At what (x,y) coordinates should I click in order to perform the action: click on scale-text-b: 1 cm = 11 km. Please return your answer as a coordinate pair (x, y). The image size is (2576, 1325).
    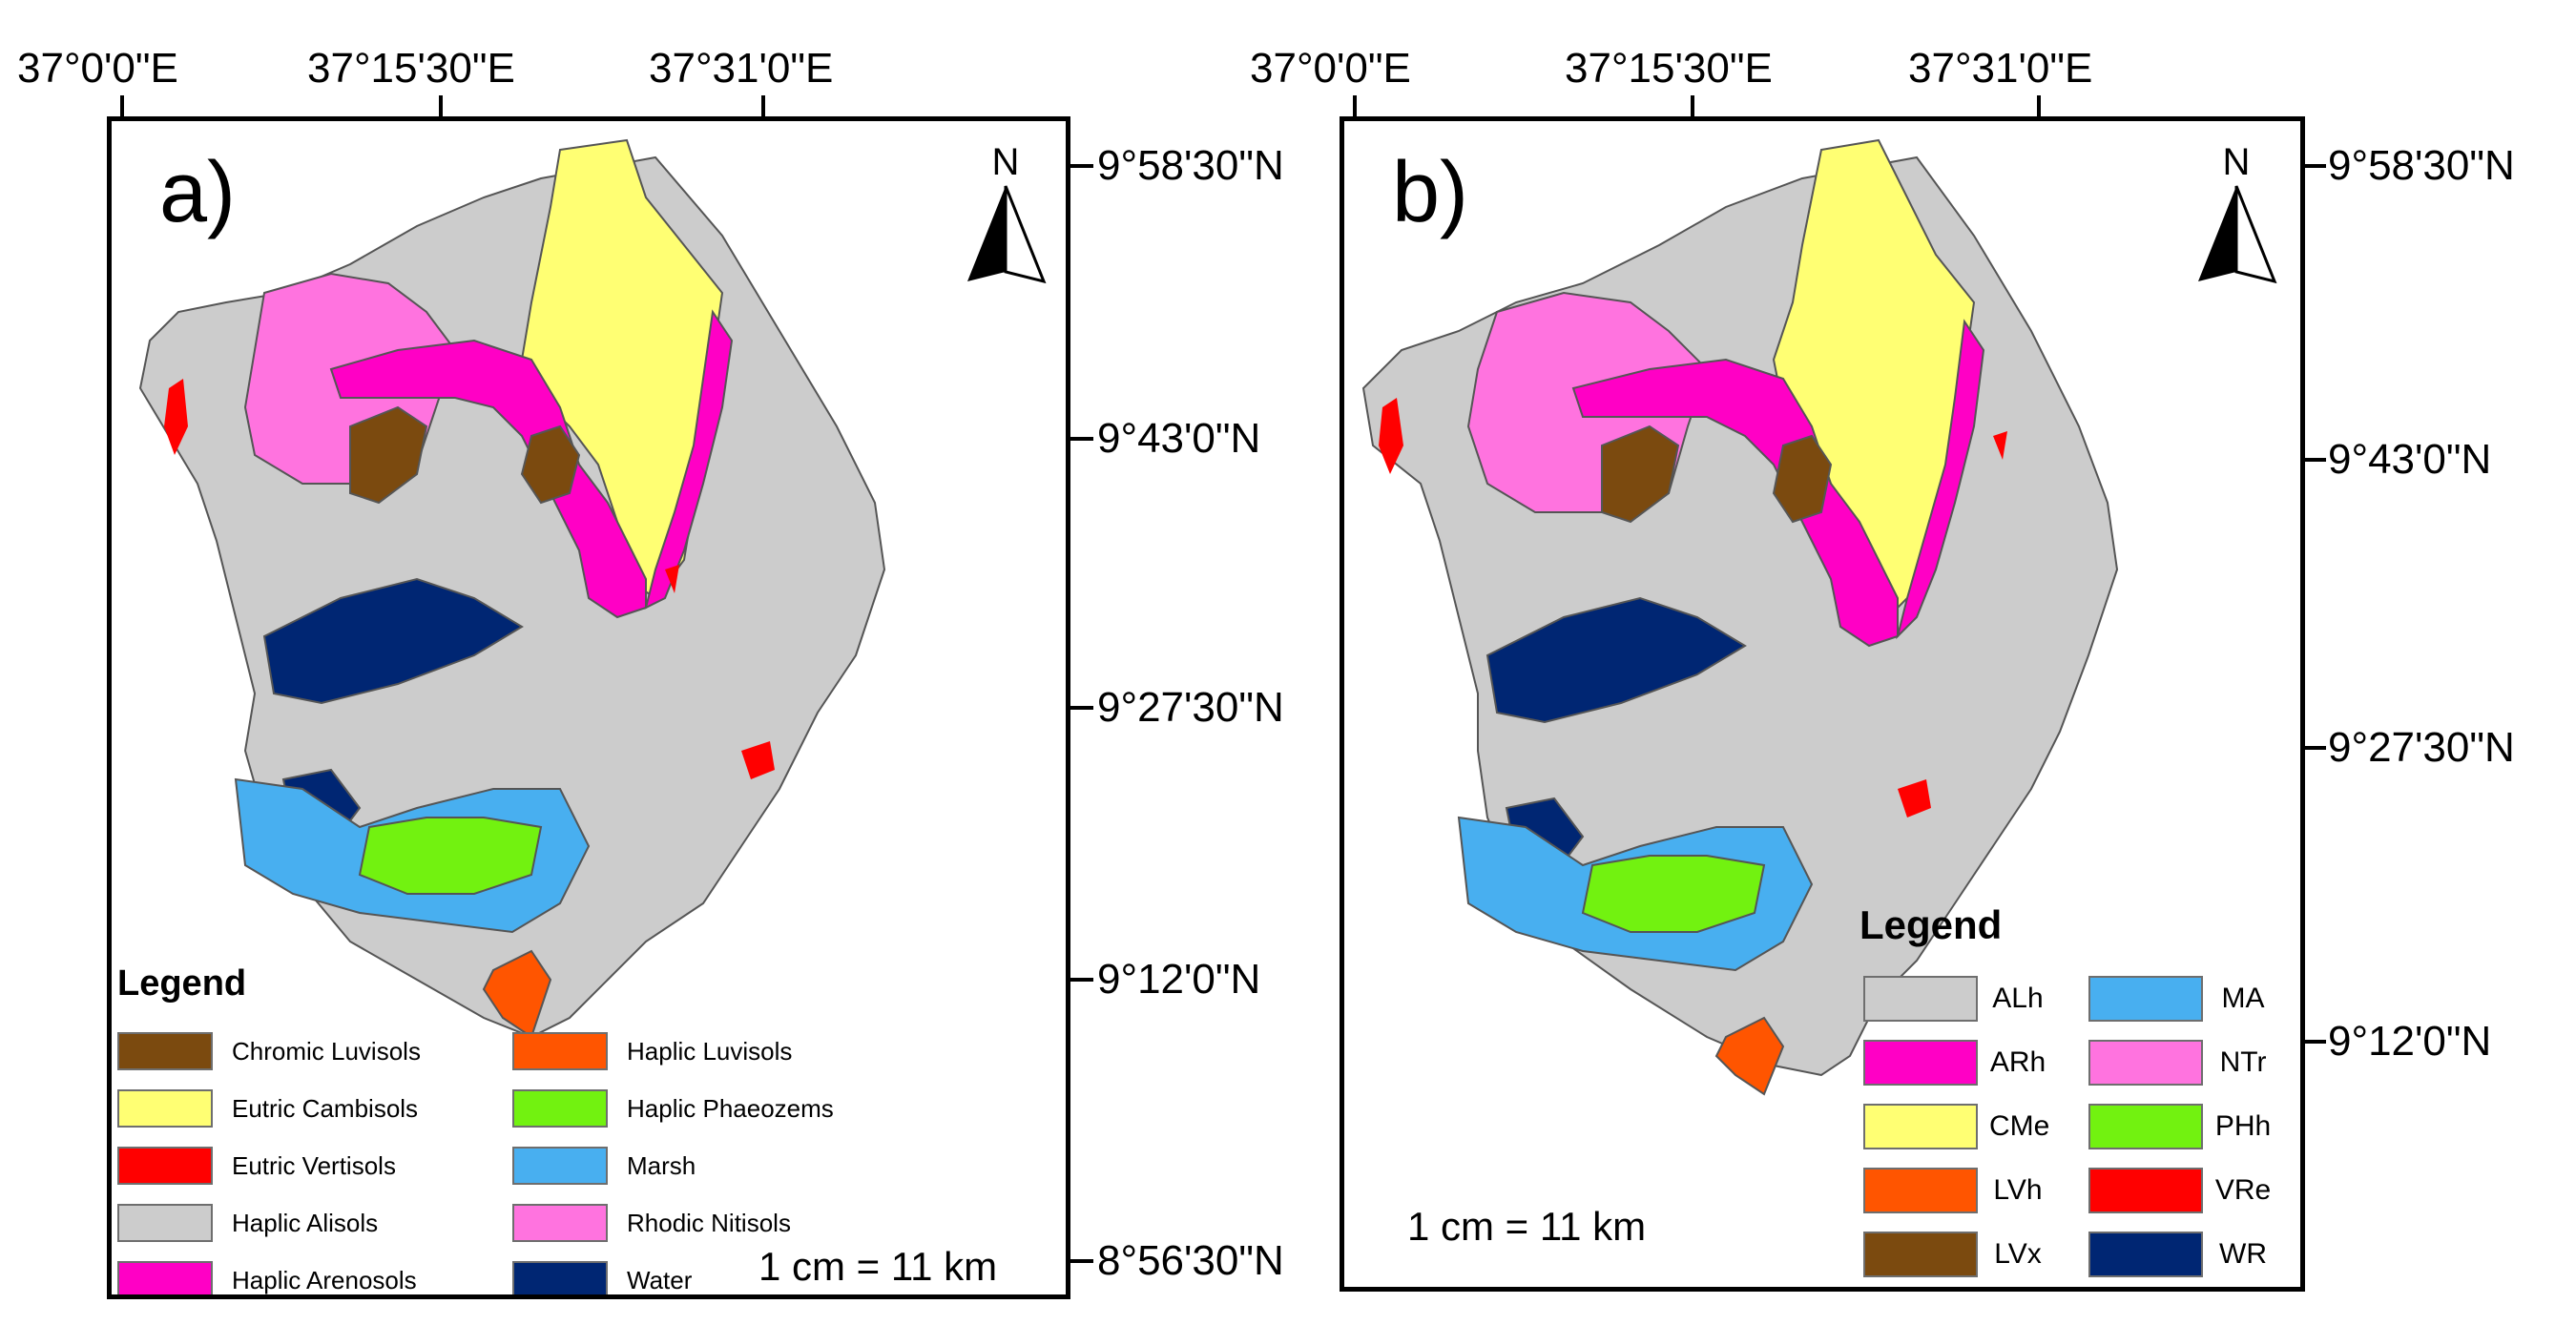
    Looking at the image, I should click on (1527, 1226).